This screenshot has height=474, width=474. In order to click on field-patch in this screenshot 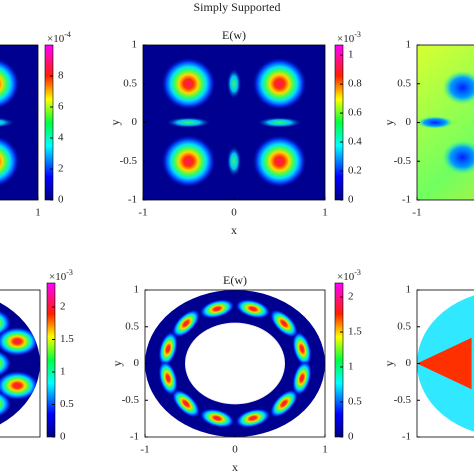, I will do `click(444, 363)`.